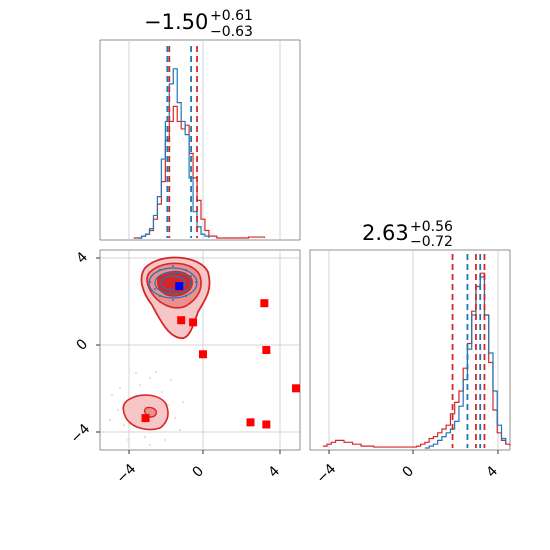 This screenshot has height=550, width=550. I want to click on blue-sample-points, so click(173, 283).